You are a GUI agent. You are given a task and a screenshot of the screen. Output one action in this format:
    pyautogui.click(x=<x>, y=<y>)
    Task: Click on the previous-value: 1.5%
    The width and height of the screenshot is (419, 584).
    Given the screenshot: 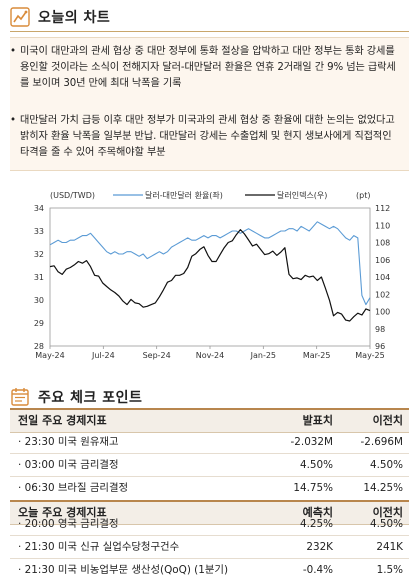 What is the action you would take?
    pyautogui.click(x=389, y=570)
    